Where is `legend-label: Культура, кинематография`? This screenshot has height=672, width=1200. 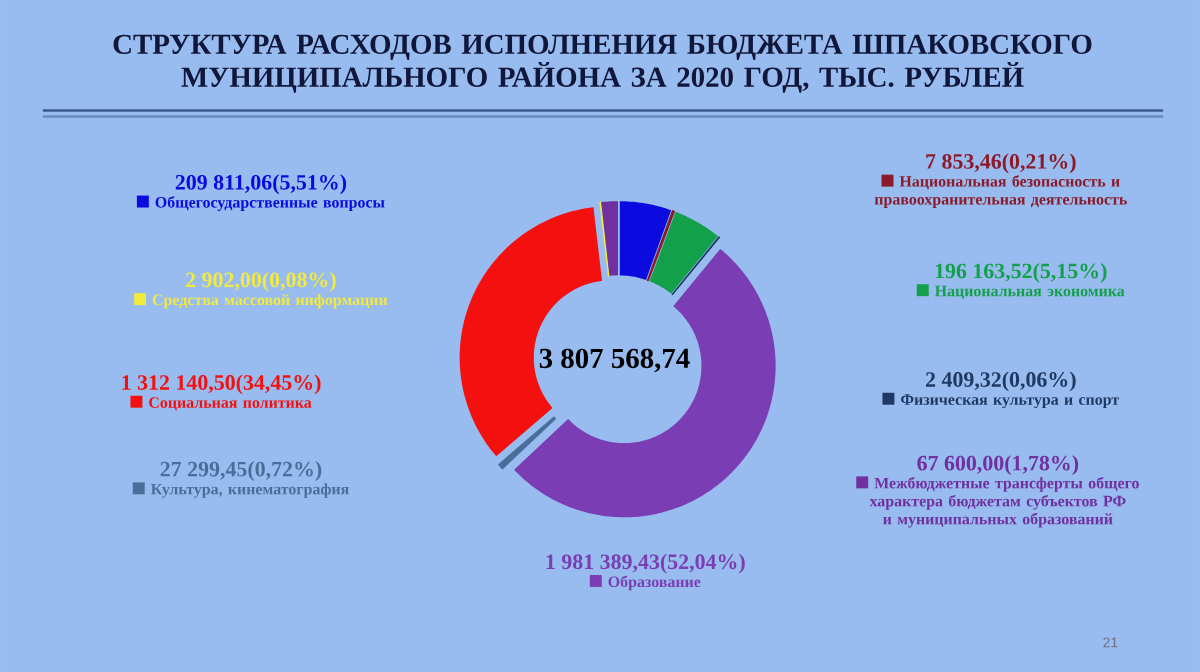 legend-label: Культура, кинематография is located at coordinates (249, 490).